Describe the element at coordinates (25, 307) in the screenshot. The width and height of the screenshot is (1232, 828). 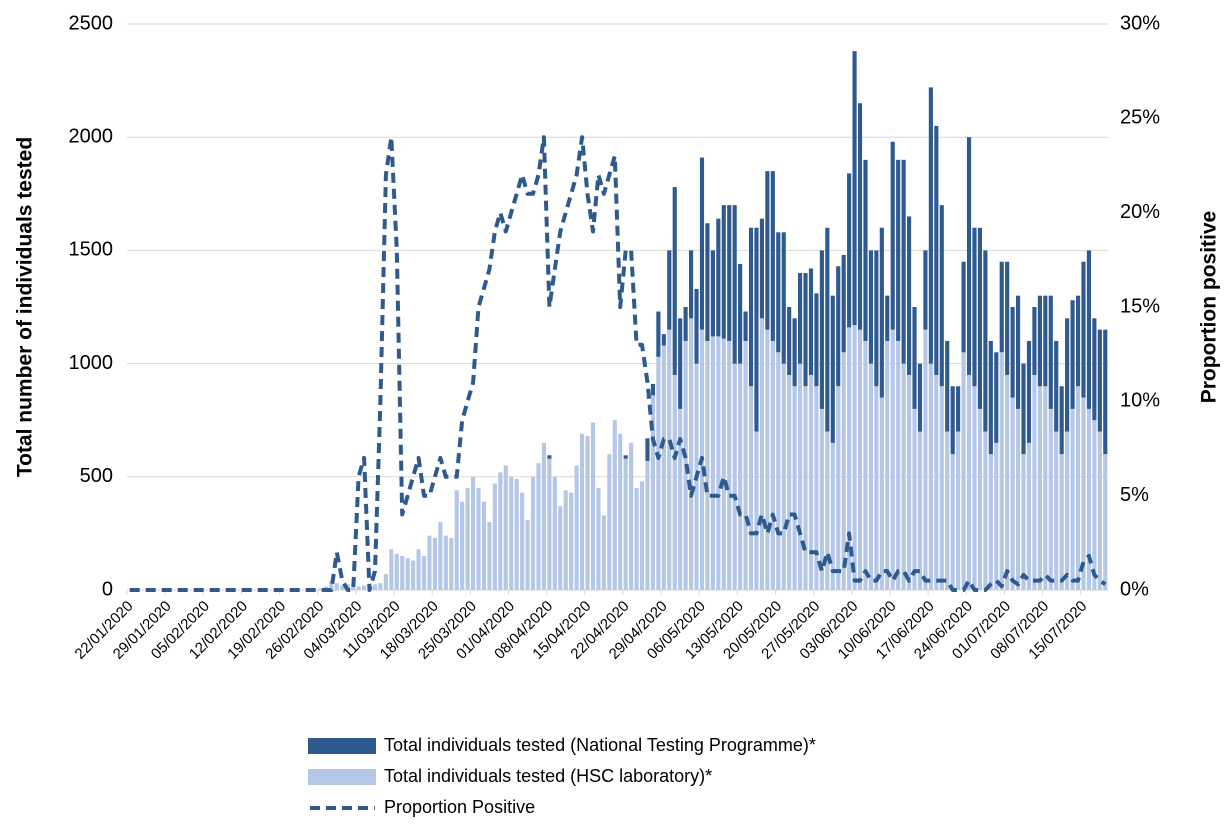
I see `y-axis-title: Total number of individuals tested` at that location.